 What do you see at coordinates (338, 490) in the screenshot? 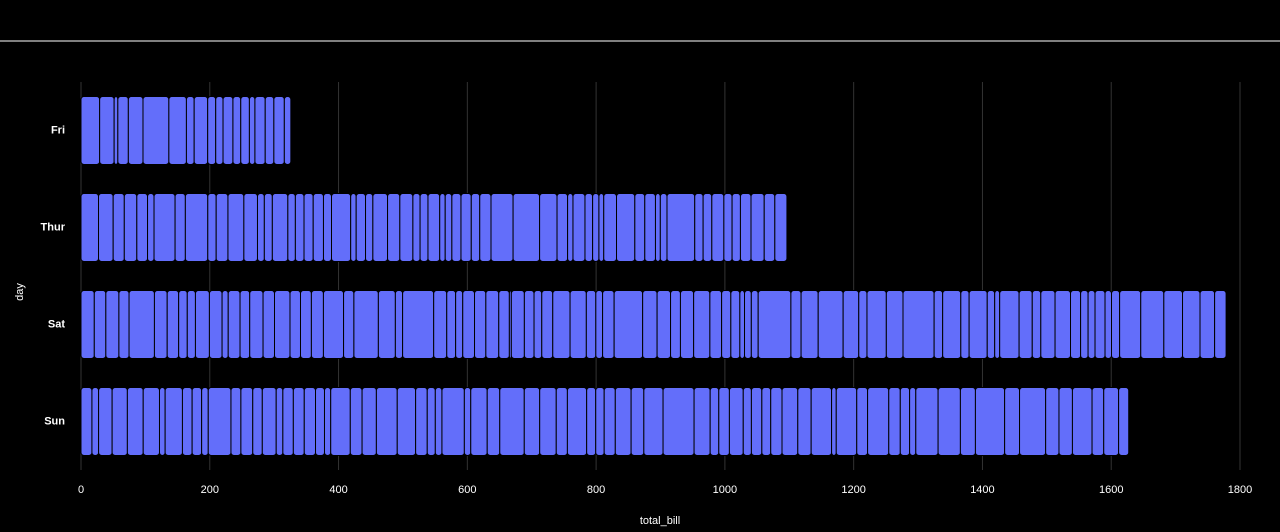
I see `x-tick-label: 400` at bounding box center [338, 490].